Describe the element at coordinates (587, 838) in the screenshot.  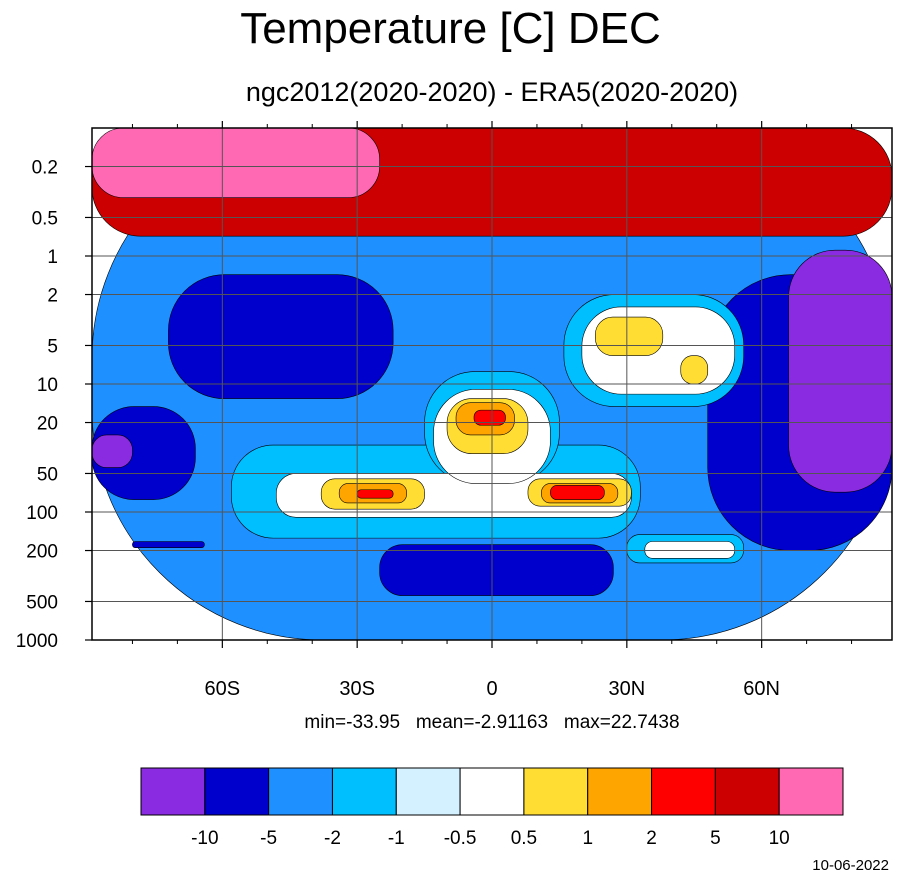
I see `colorbar-label-6: 1` at that location.